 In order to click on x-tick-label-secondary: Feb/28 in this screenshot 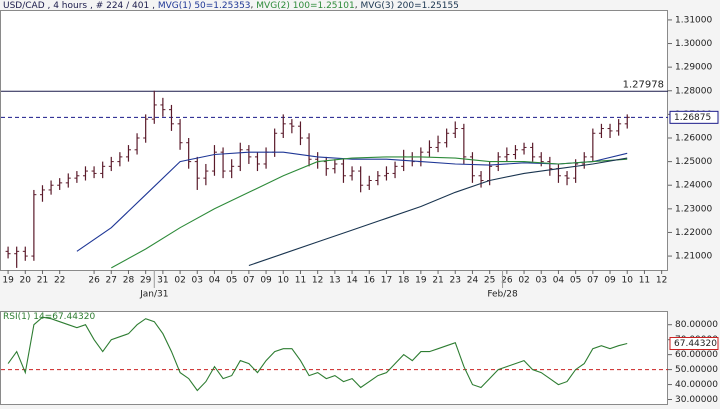, I will do `click(502, 295)`.